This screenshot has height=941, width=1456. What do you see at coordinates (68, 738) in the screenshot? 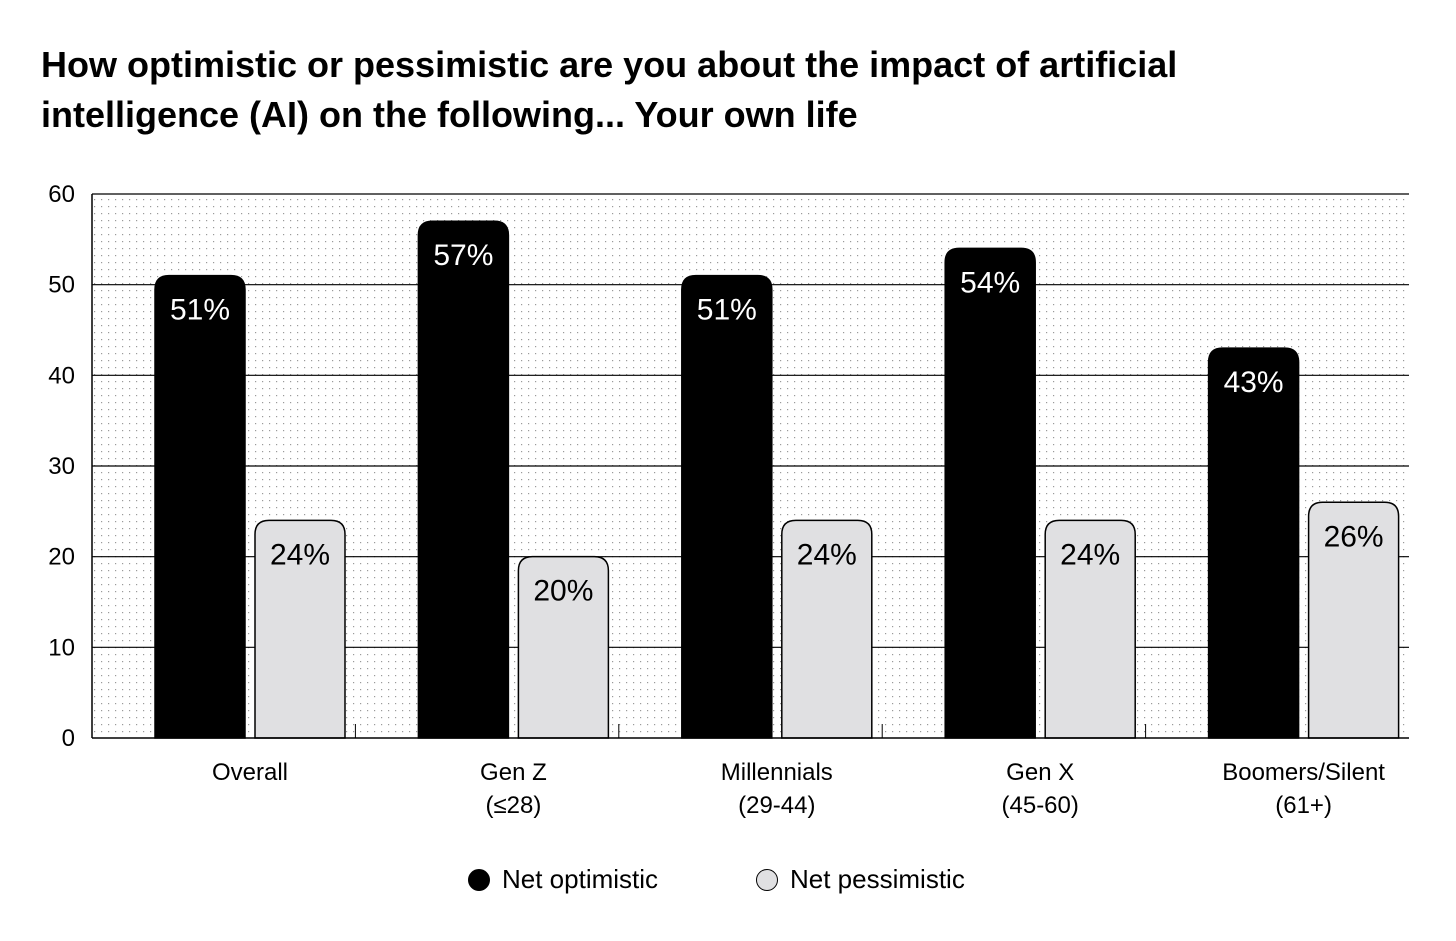
I see `y-tick-label-0: 0` at bounding box center [68, 738].